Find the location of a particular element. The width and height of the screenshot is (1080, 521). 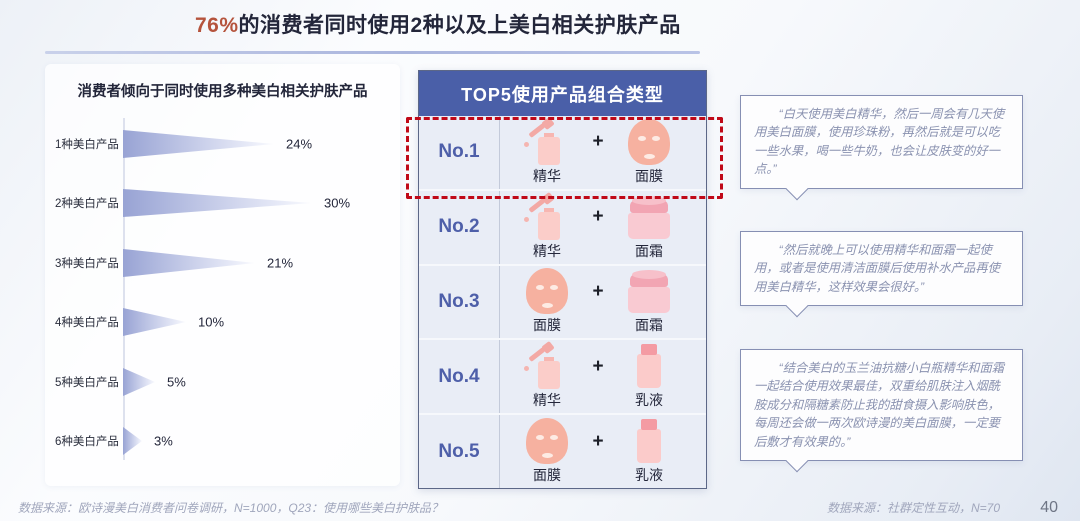

funnel-row: 2种美白产品 30% is located at coordinates (225, 203).